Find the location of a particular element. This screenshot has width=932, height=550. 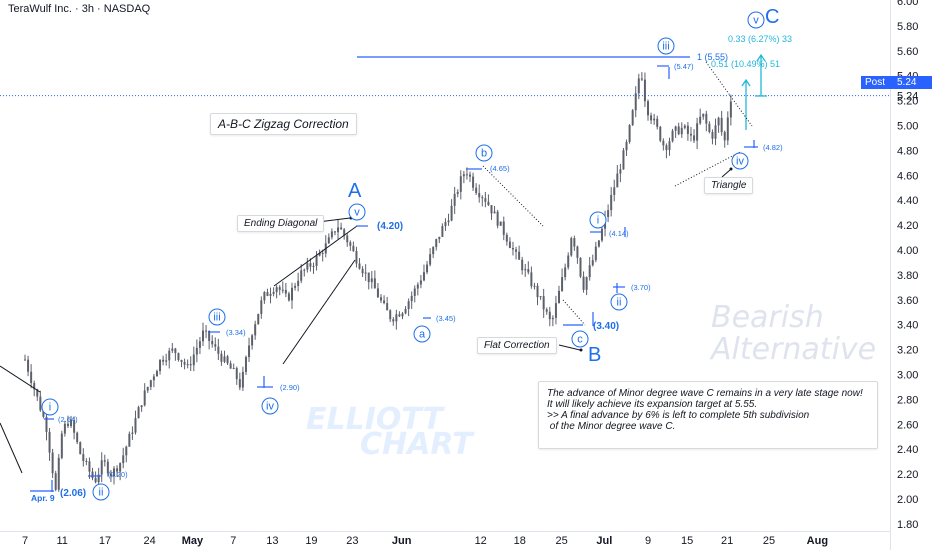

current-price-axis-label: 5.24 is located at coordinates (907, 97).